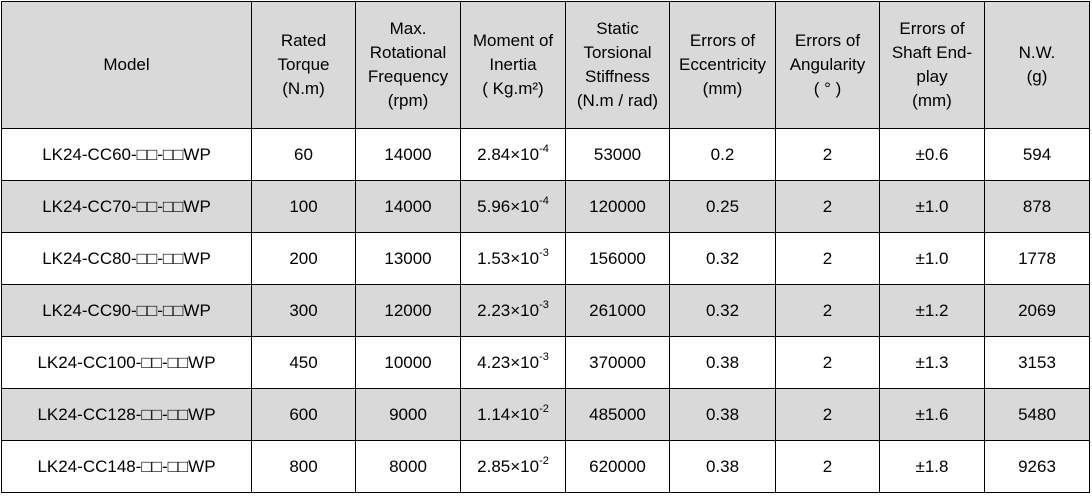 Image resolution: width=1092 pixels, height=496 pixels. I want to click on table-cell: 261000, so click(617, 310).